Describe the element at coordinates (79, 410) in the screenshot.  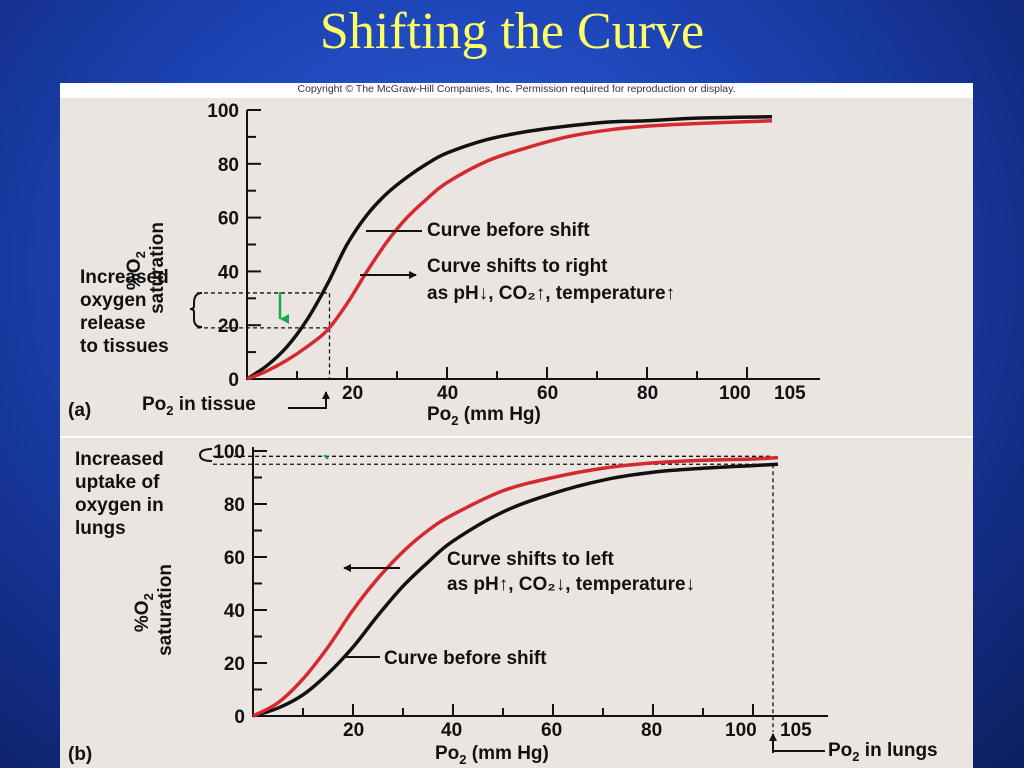
I see `panel-a-label: (a)` at that location.